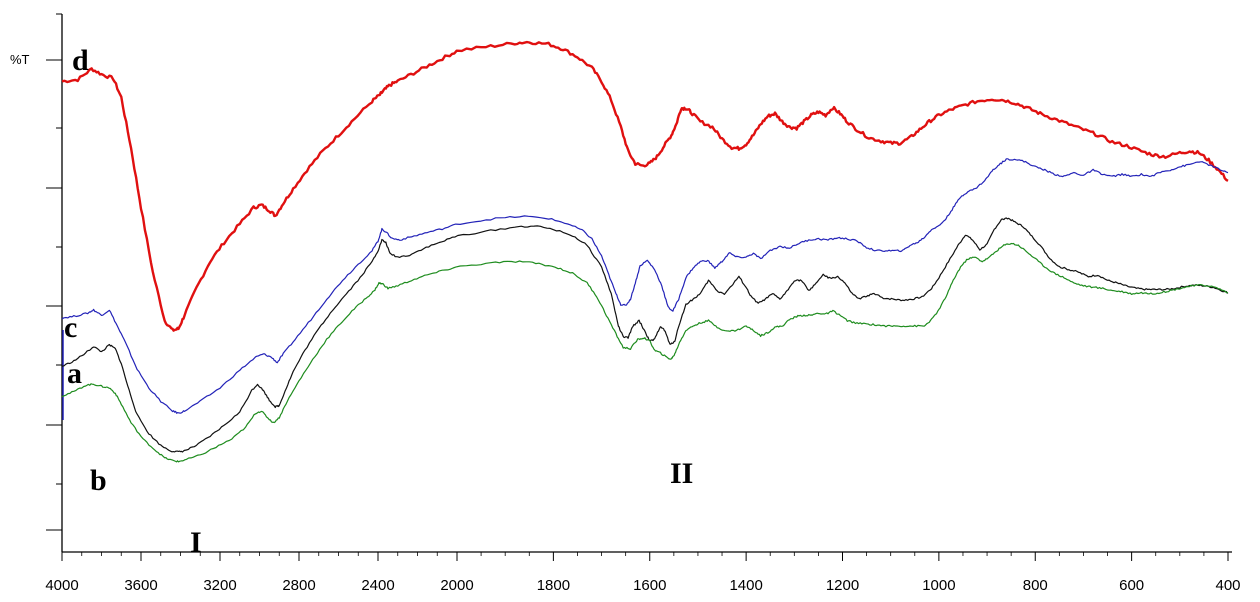 This screenshot has height=602, width=1260. Describe the element at coordinates (1131, 585) in the screenshot. I see `x-tick-label: 600` at that location.